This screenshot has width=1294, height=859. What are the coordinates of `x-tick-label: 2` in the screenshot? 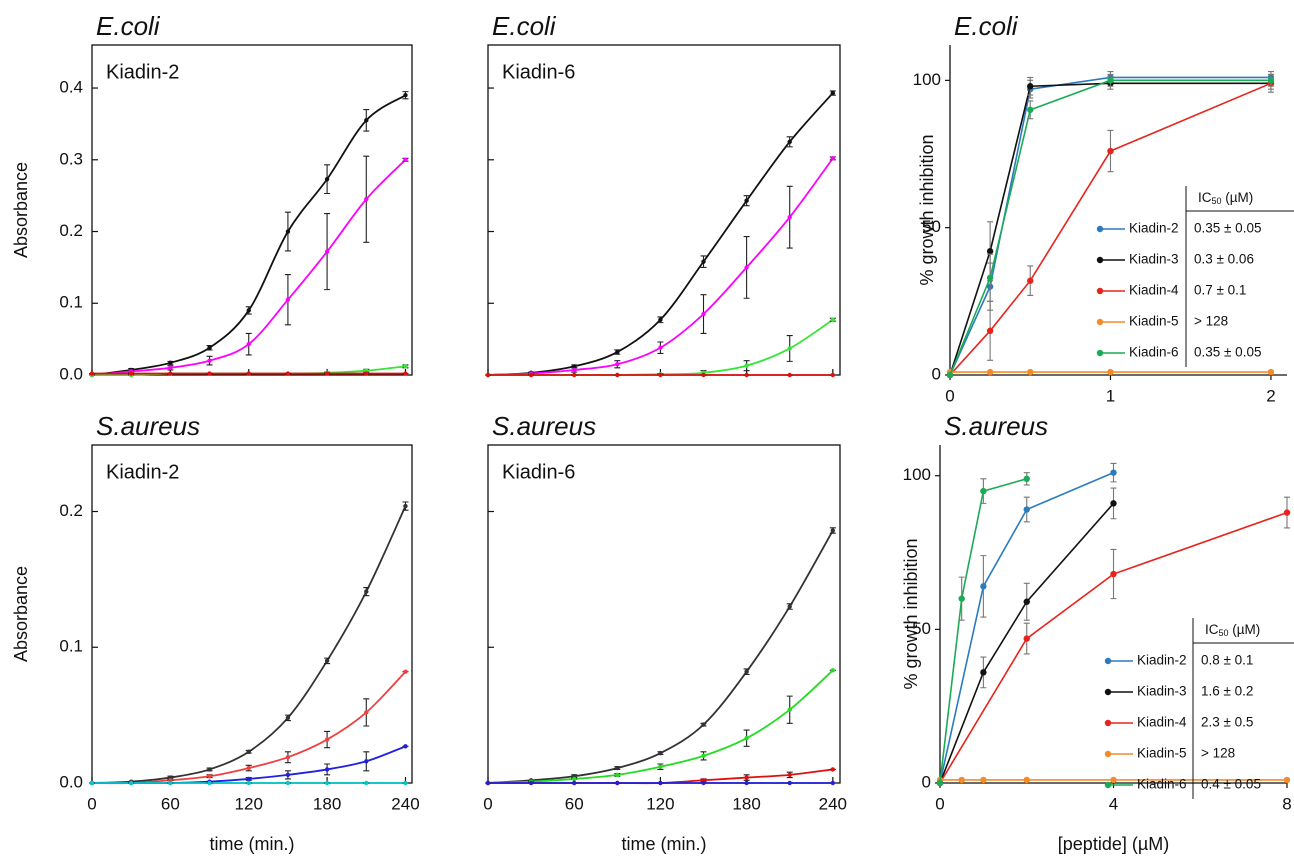 It's located at (1270, 395).